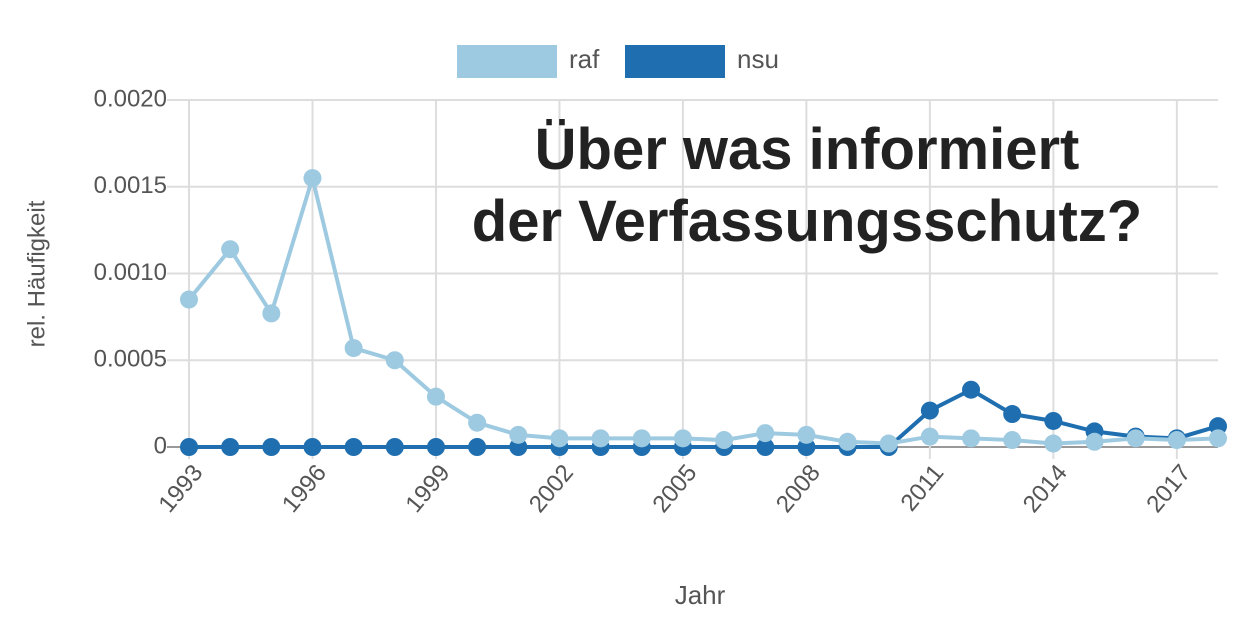 Image resolution: width=1244 pixels, height=643 pixels. I want to click on legend-label: raf, so click(584, 59).